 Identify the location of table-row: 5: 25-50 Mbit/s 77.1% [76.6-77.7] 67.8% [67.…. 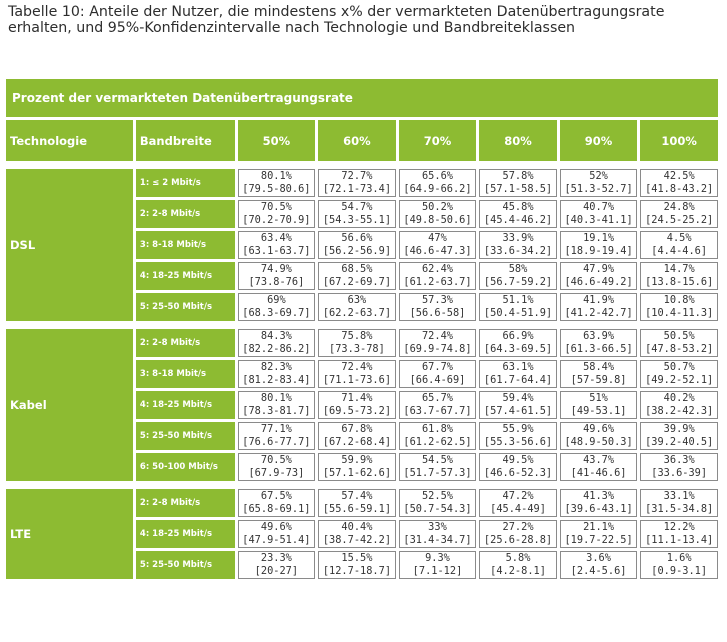
(362, 436).